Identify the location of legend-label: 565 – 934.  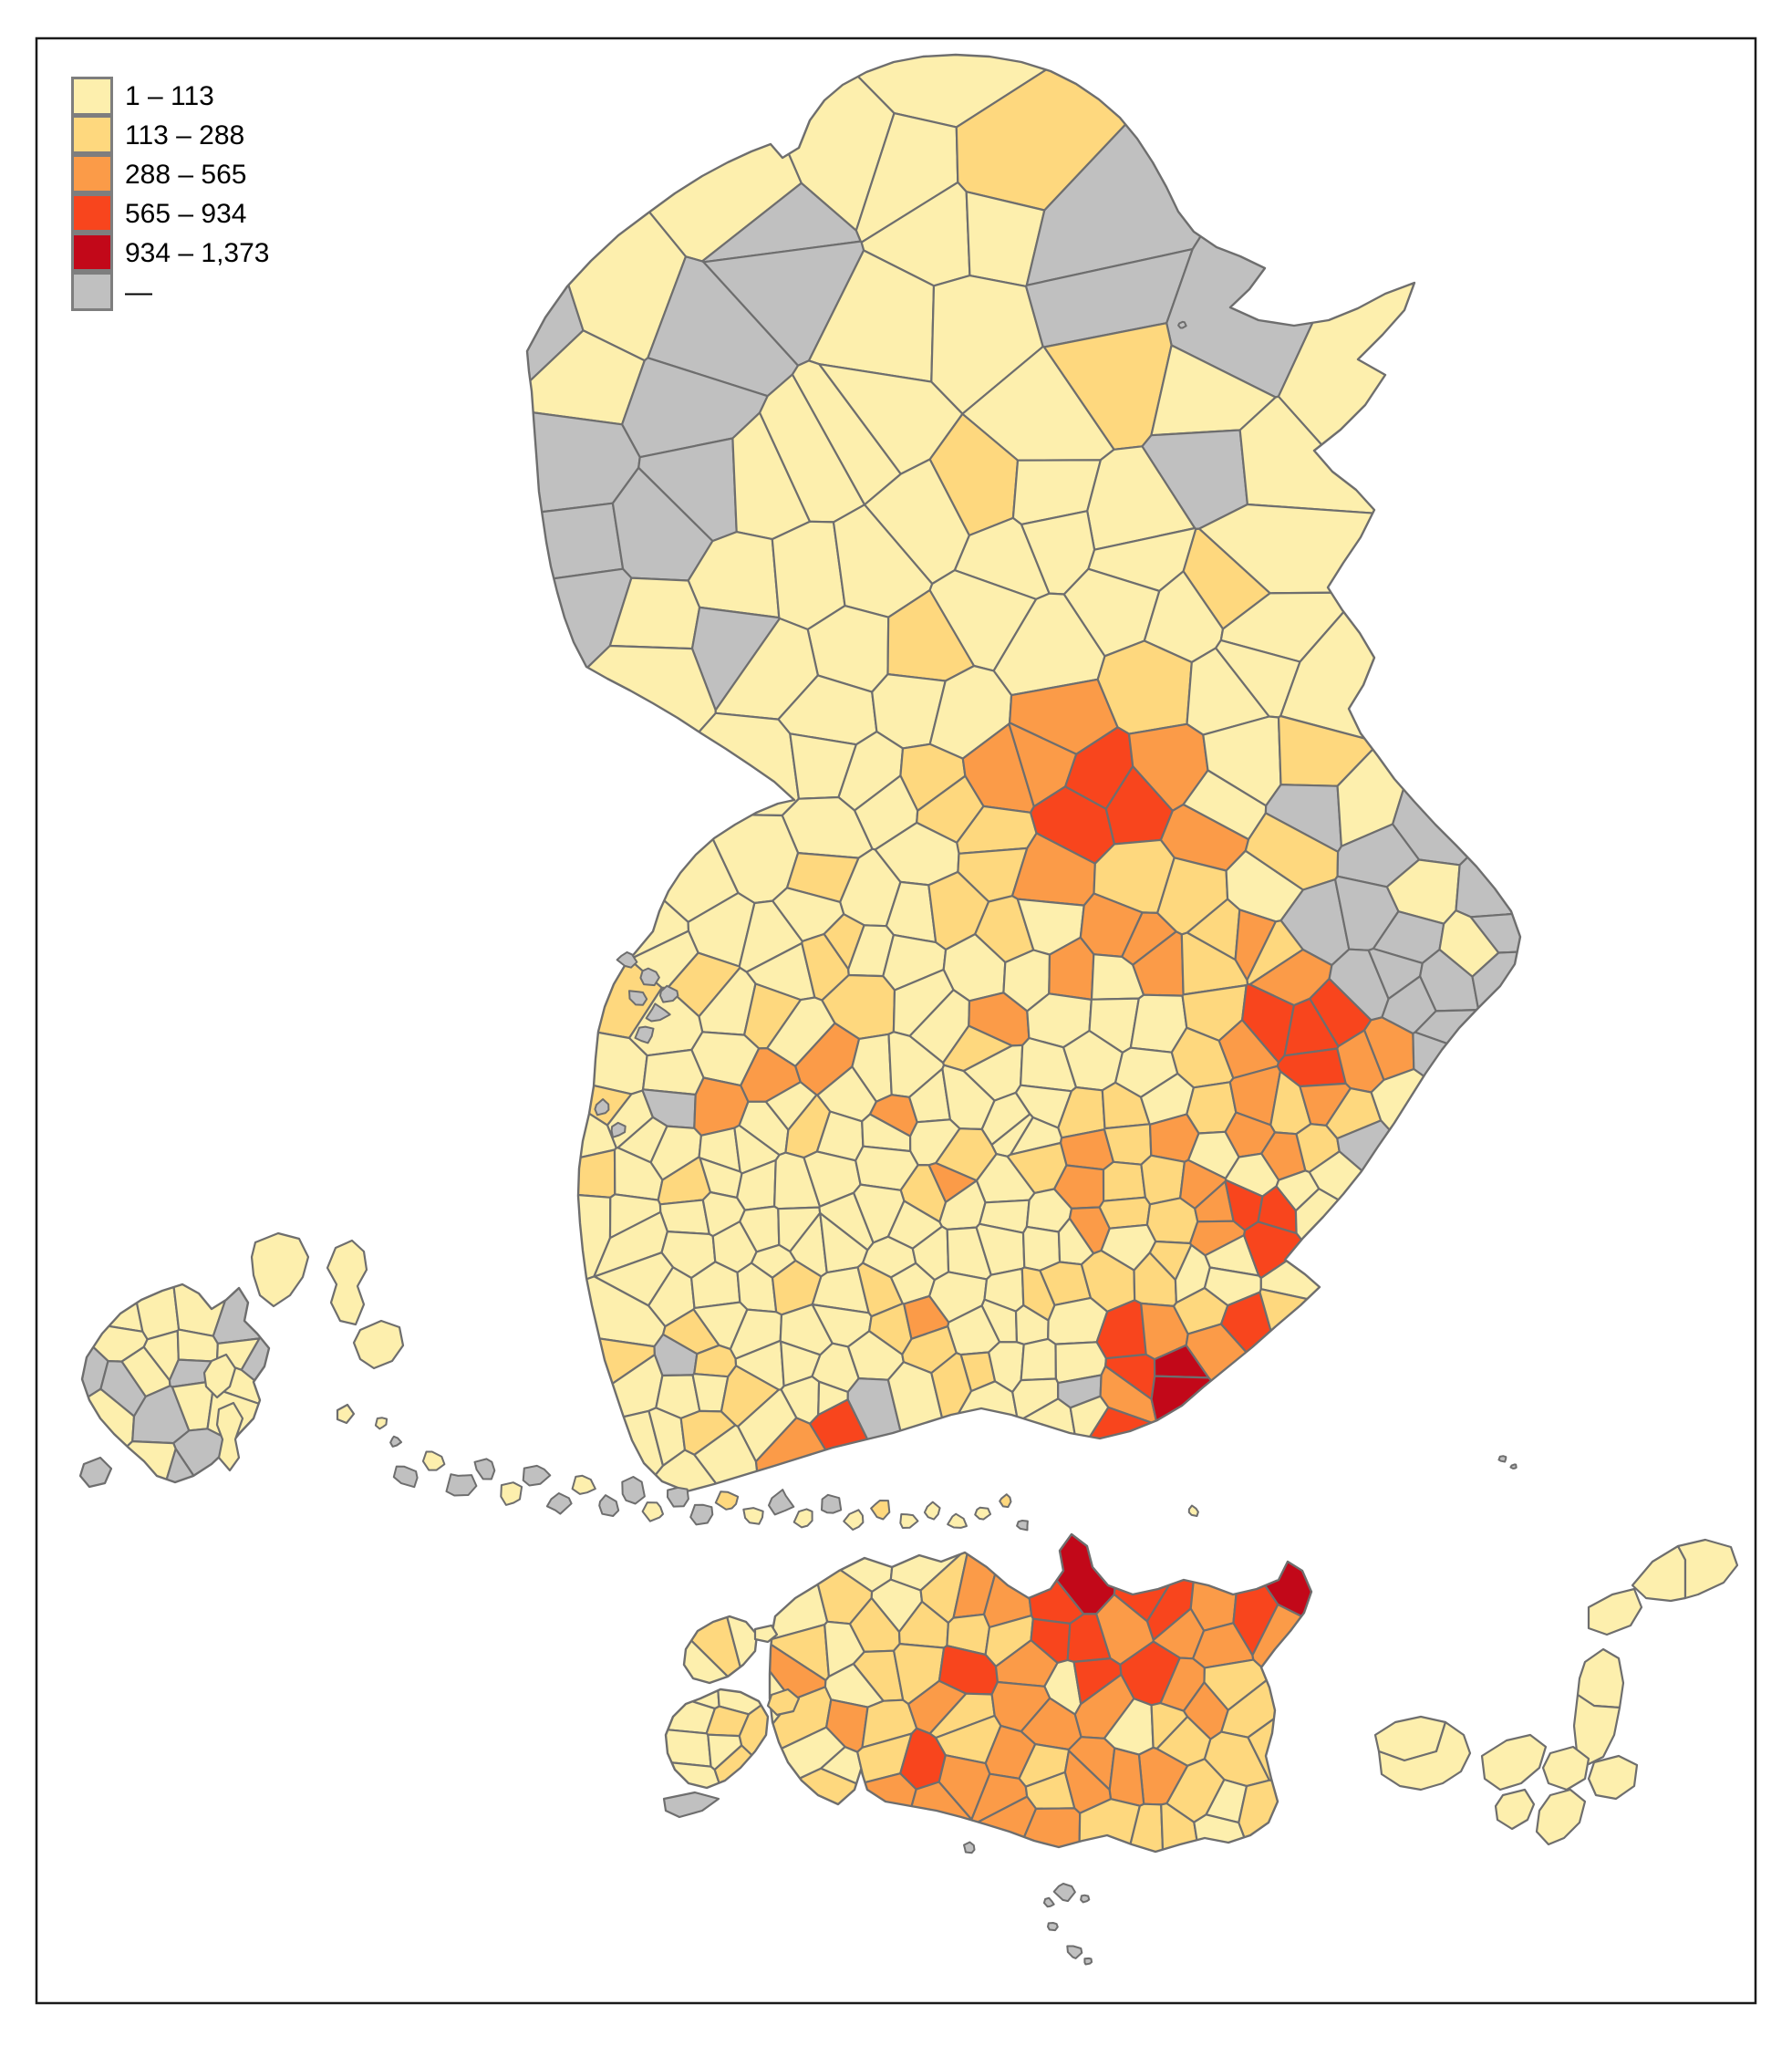
(186, 213).